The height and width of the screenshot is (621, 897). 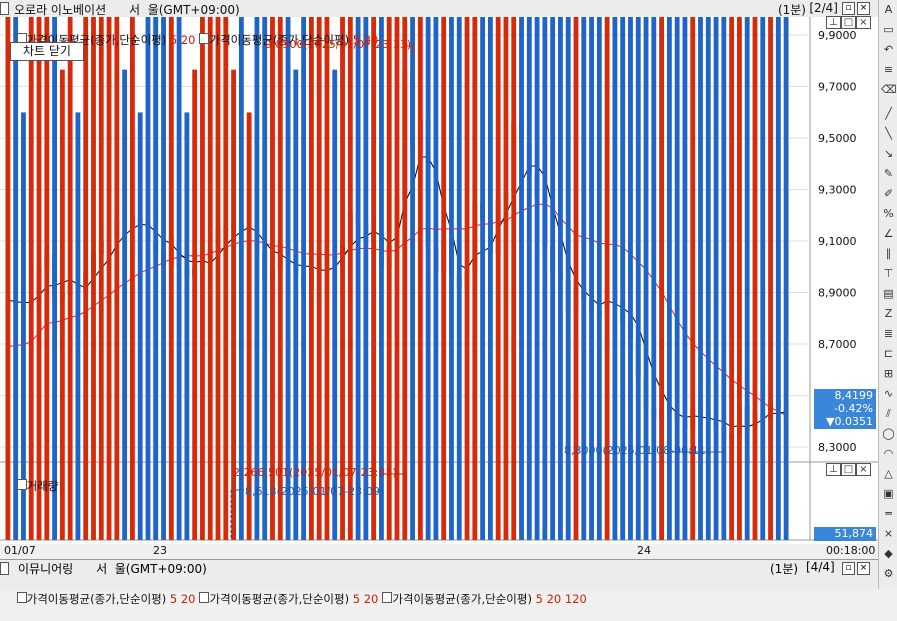 What do you see at coordinates (888, 153) in the screenshot?
I see `arrow-line-icon: ↘` at bounding box center [888, 153].